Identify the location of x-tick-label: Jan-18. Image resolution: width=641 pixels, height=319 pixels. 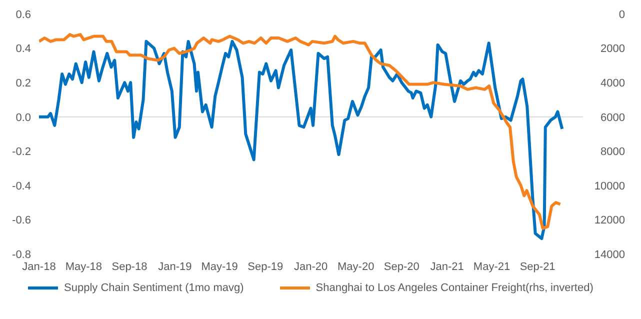
(39, 266).